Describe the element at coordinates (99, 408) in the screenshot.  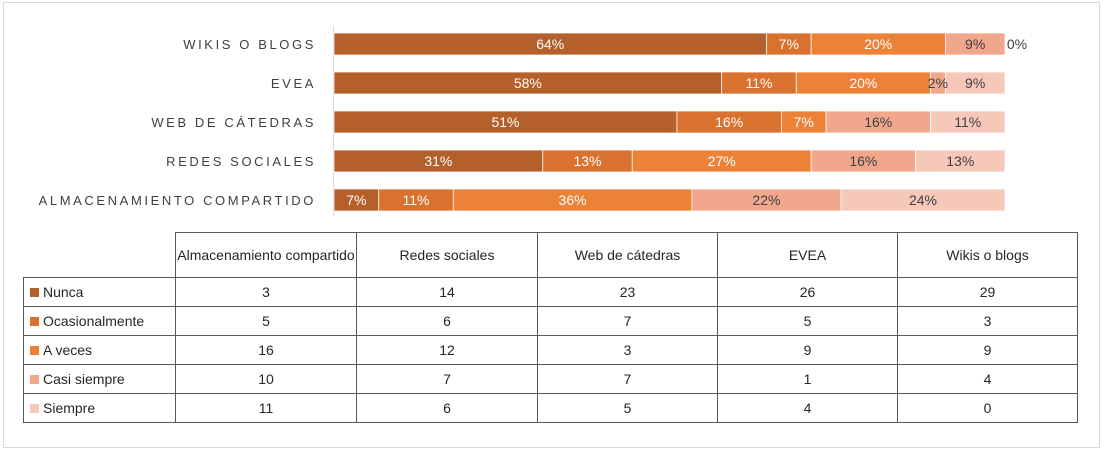
I see `legend-row-label: Siempre` at that location.